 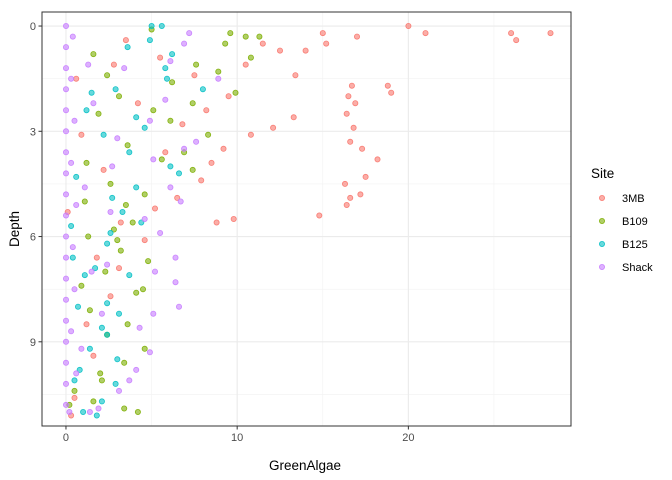 What do you see at coordinates (33, 343) in the screenshot?
I see `y-tick-label: 9` at bounding box center [33, 343].